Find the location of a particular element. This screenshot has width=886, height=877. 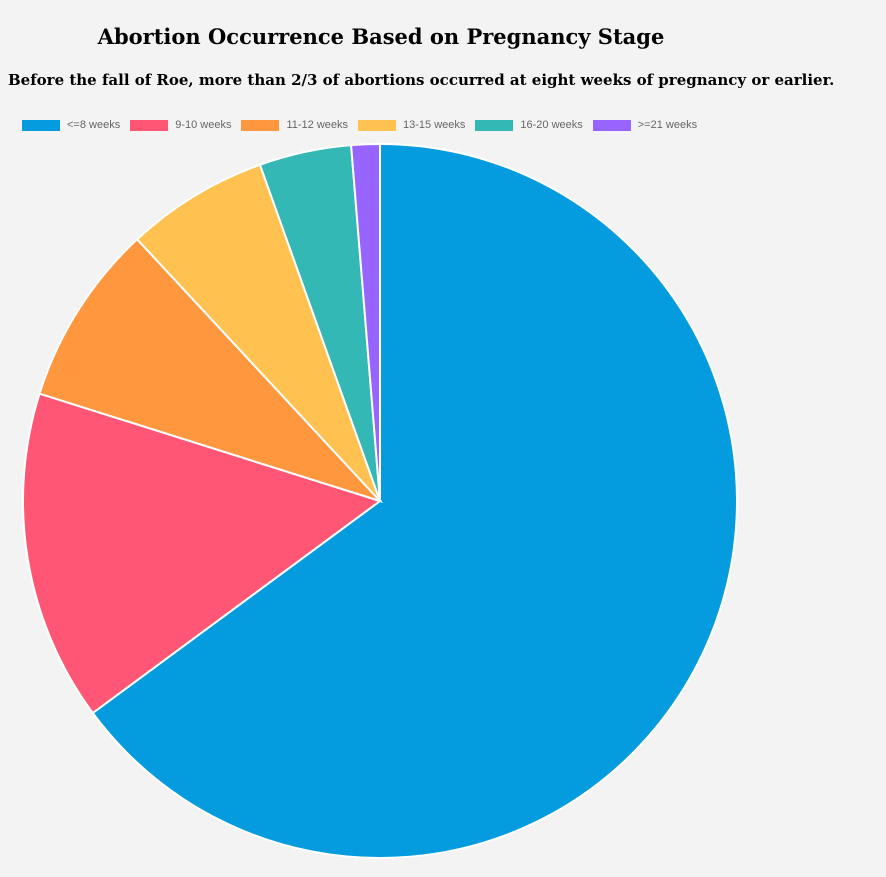

legend-item: 16-20 weeks is located at coordinates (529, 125).